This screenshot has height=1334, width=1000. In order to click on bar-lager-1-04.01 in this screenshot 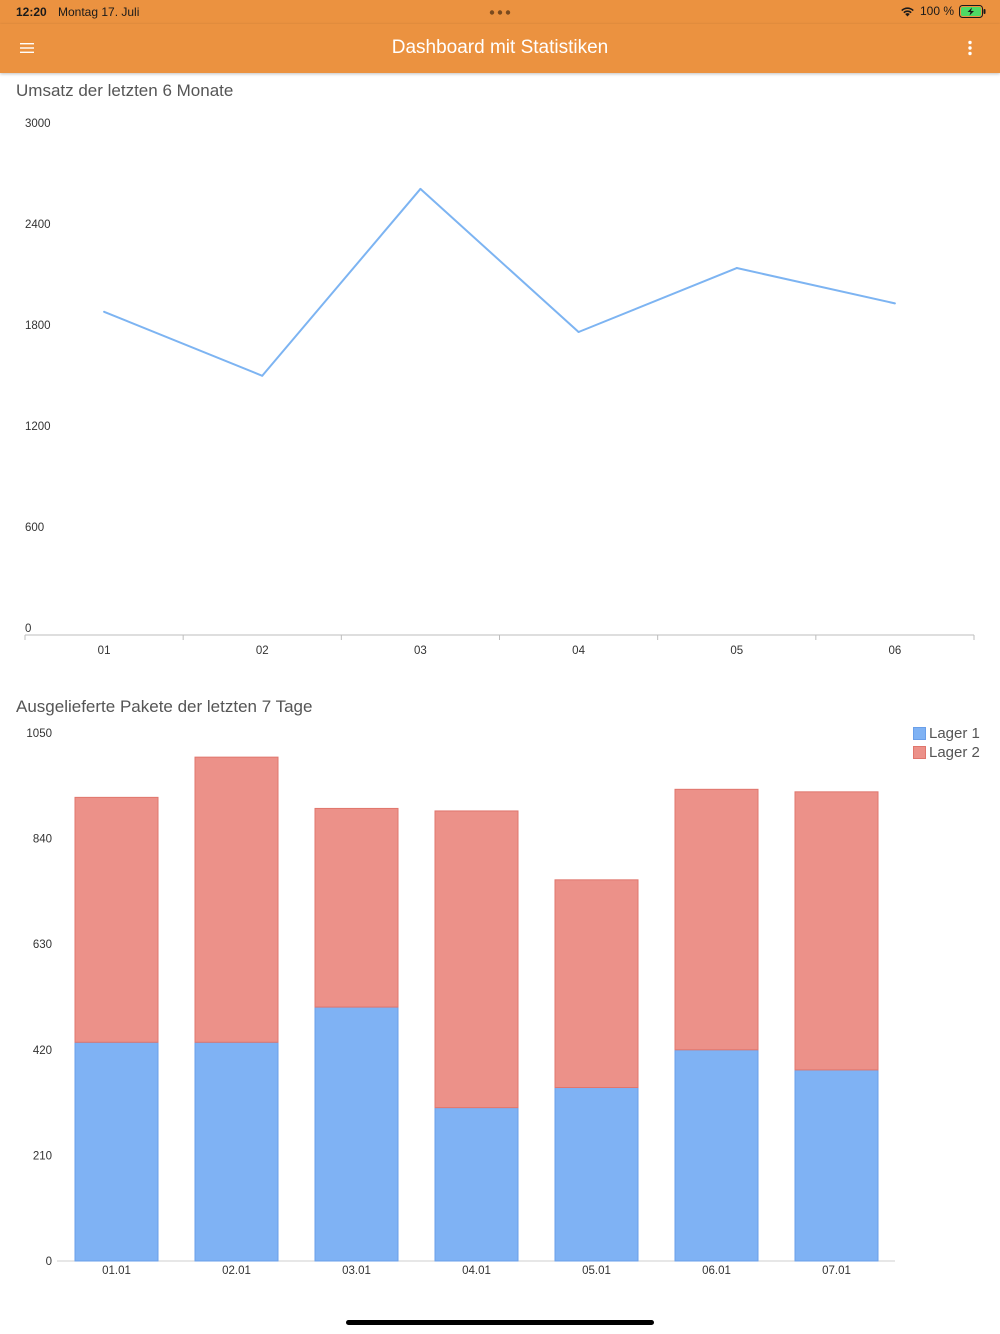, I will do `click(476, 1184)`.